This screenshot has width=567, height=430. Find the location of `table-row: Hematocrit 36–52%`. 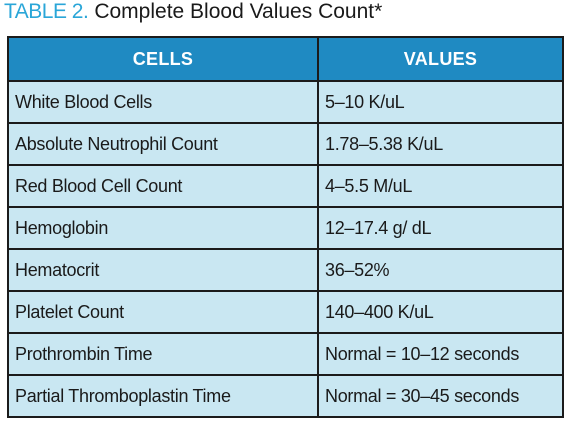

table-row: Hematocrit 36–52% is located at coordinates (285, 270).